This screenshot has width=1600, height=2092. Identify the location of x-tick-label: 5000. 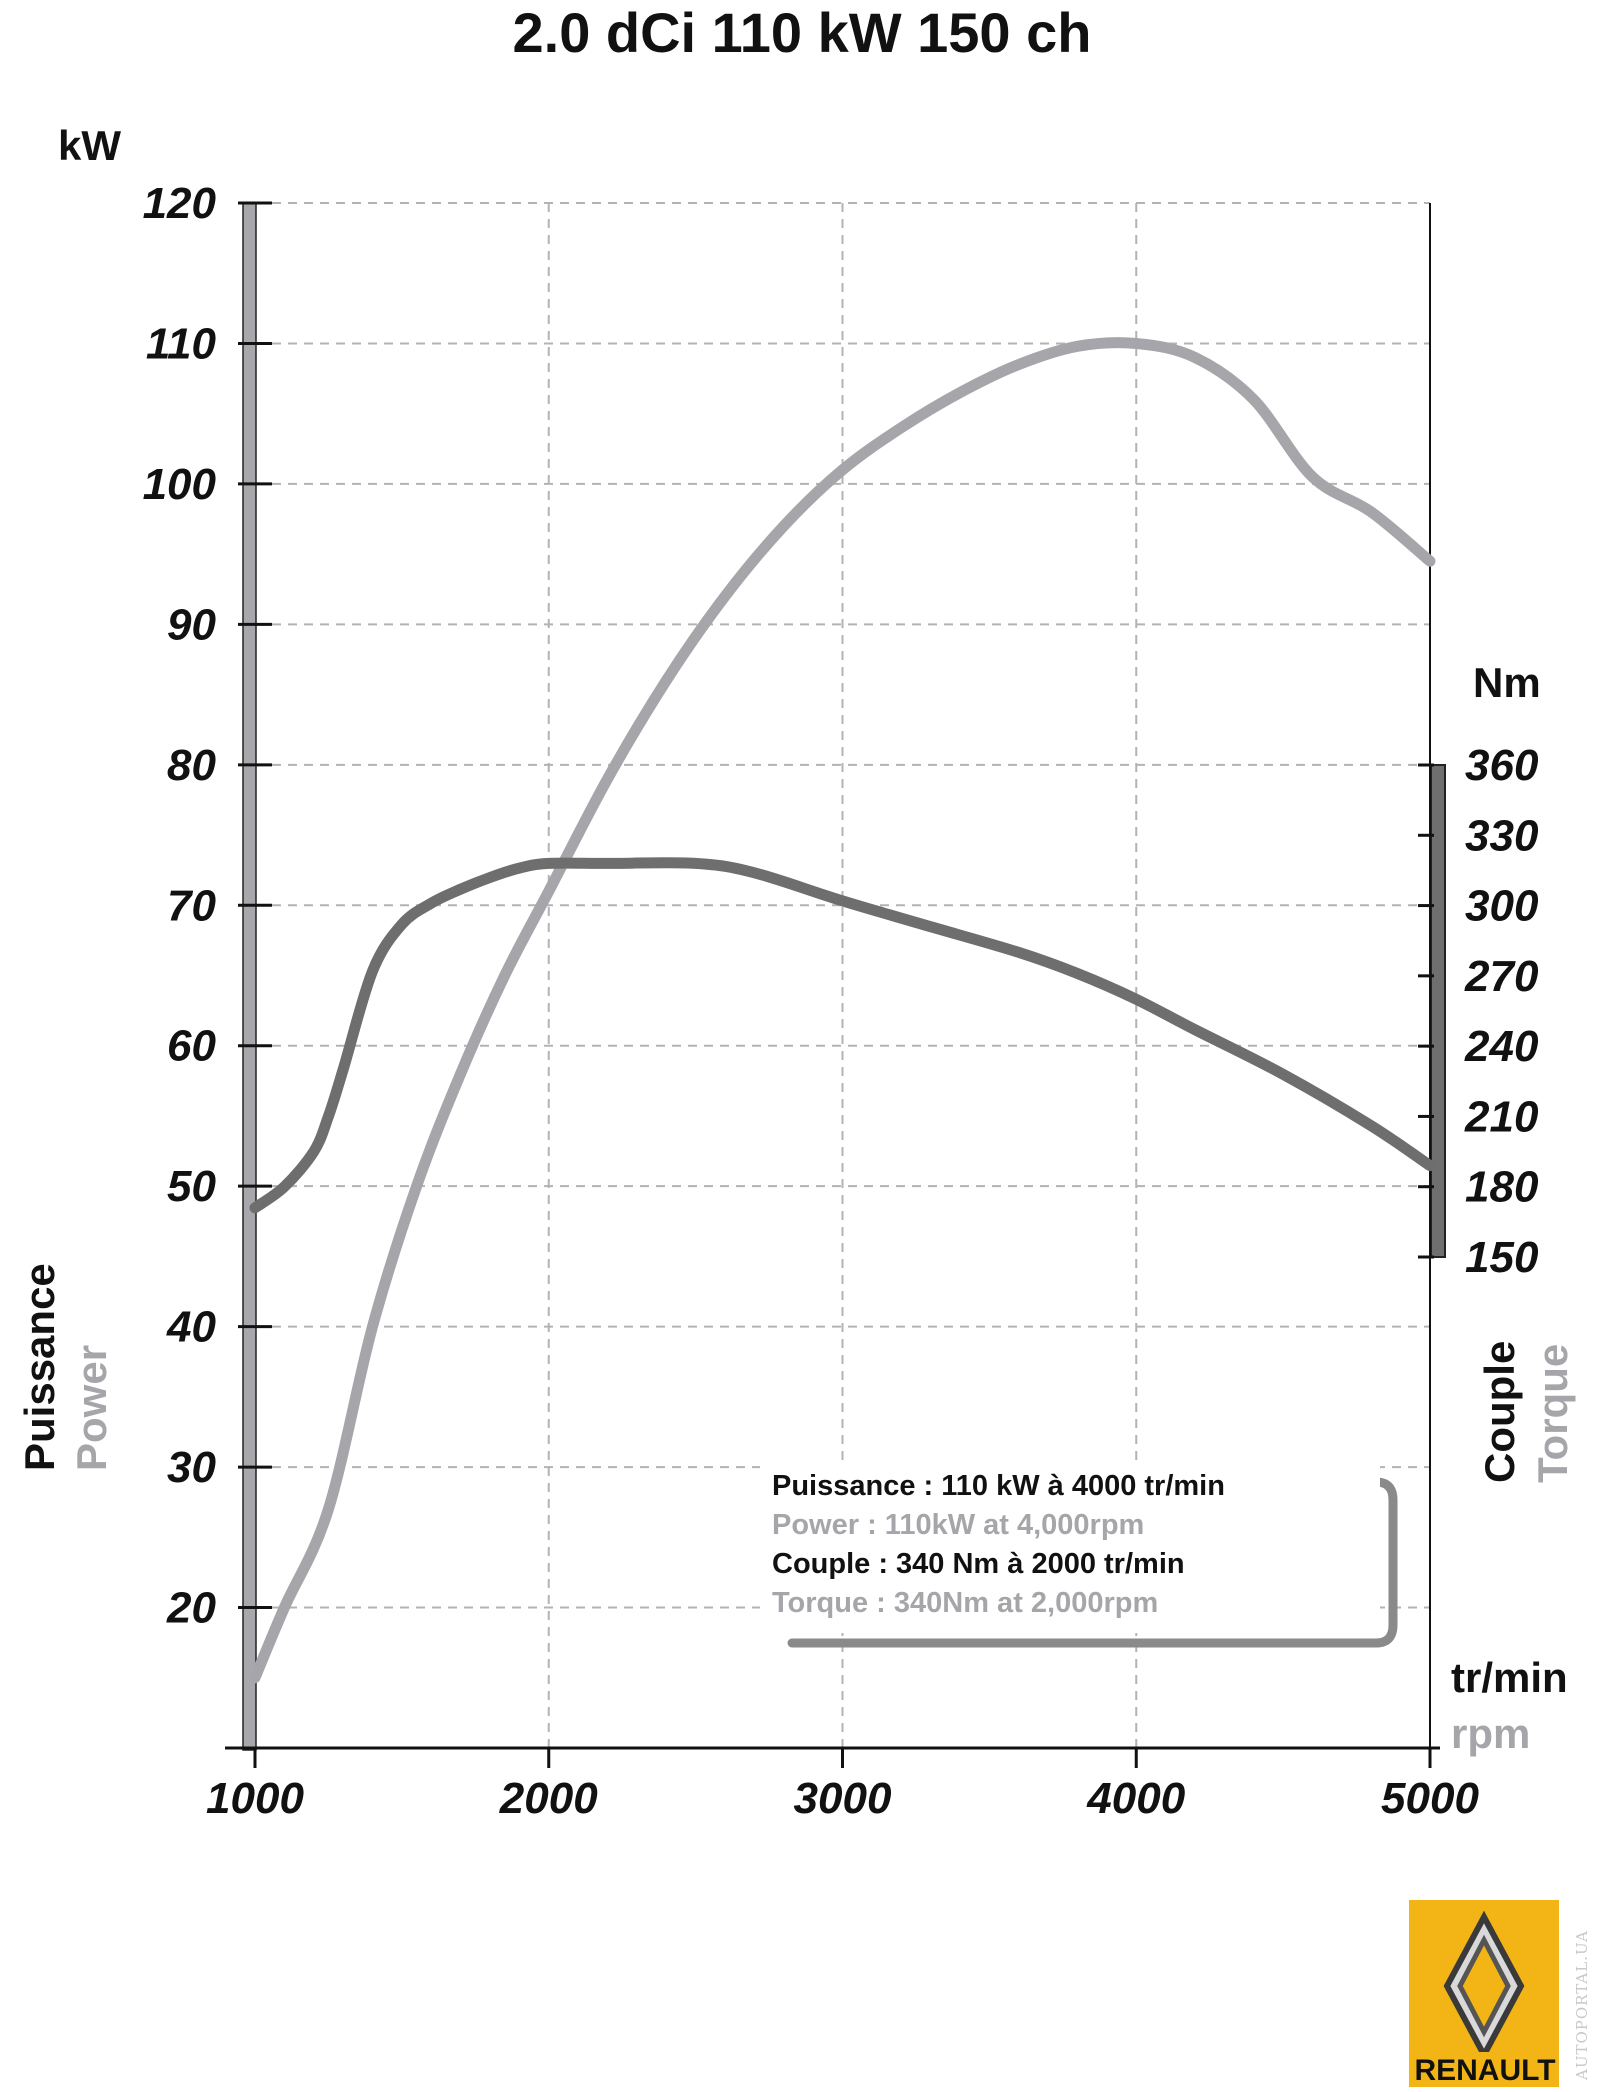
(1430, 1798).